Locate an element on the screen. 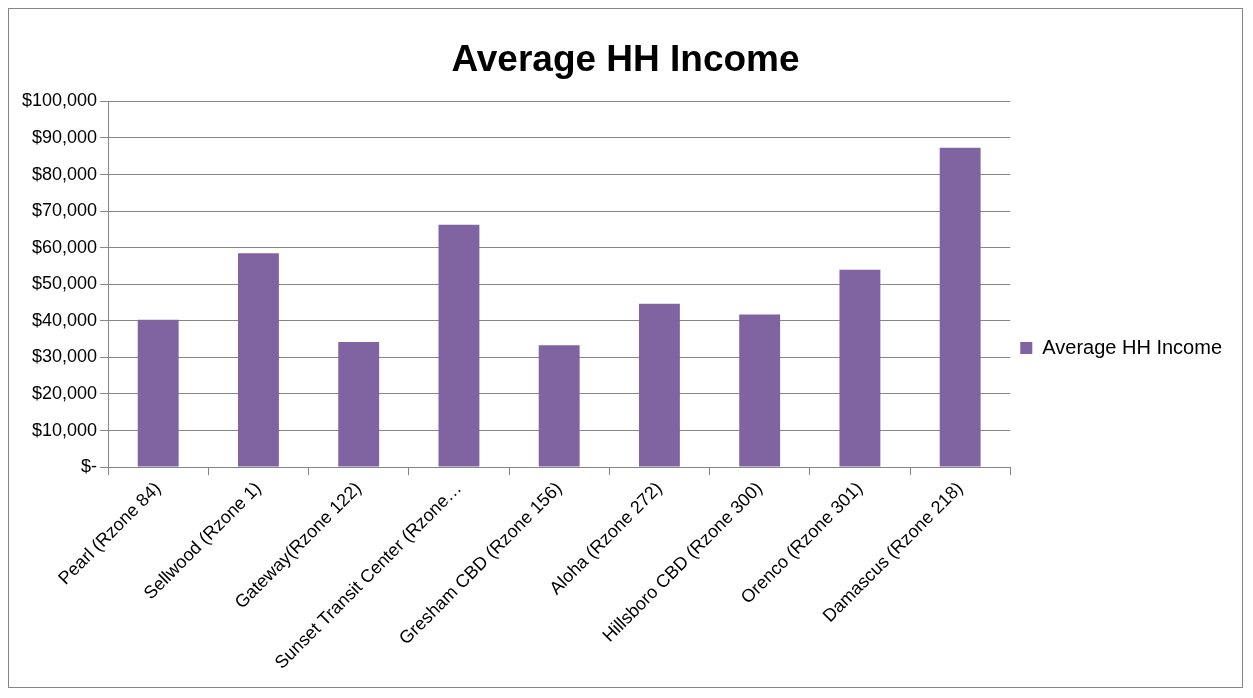 The image size is (1253, 698). chart-title: Average HH Income is located at coordinates (625, 59).